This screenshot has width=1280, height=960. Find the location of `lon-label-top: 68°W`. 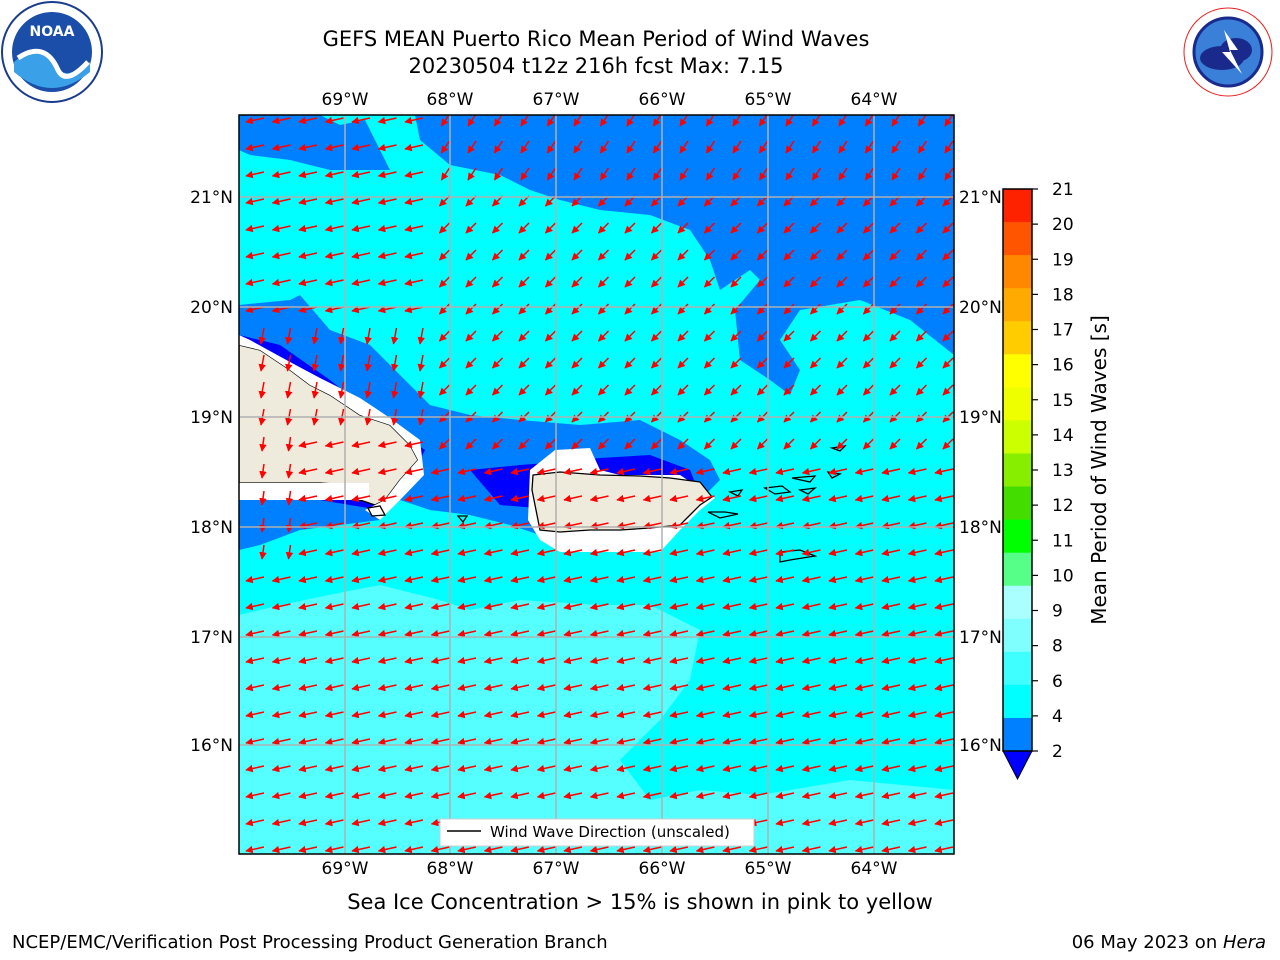

lon-label-top: 68°W is located at coordinates (450, 100).